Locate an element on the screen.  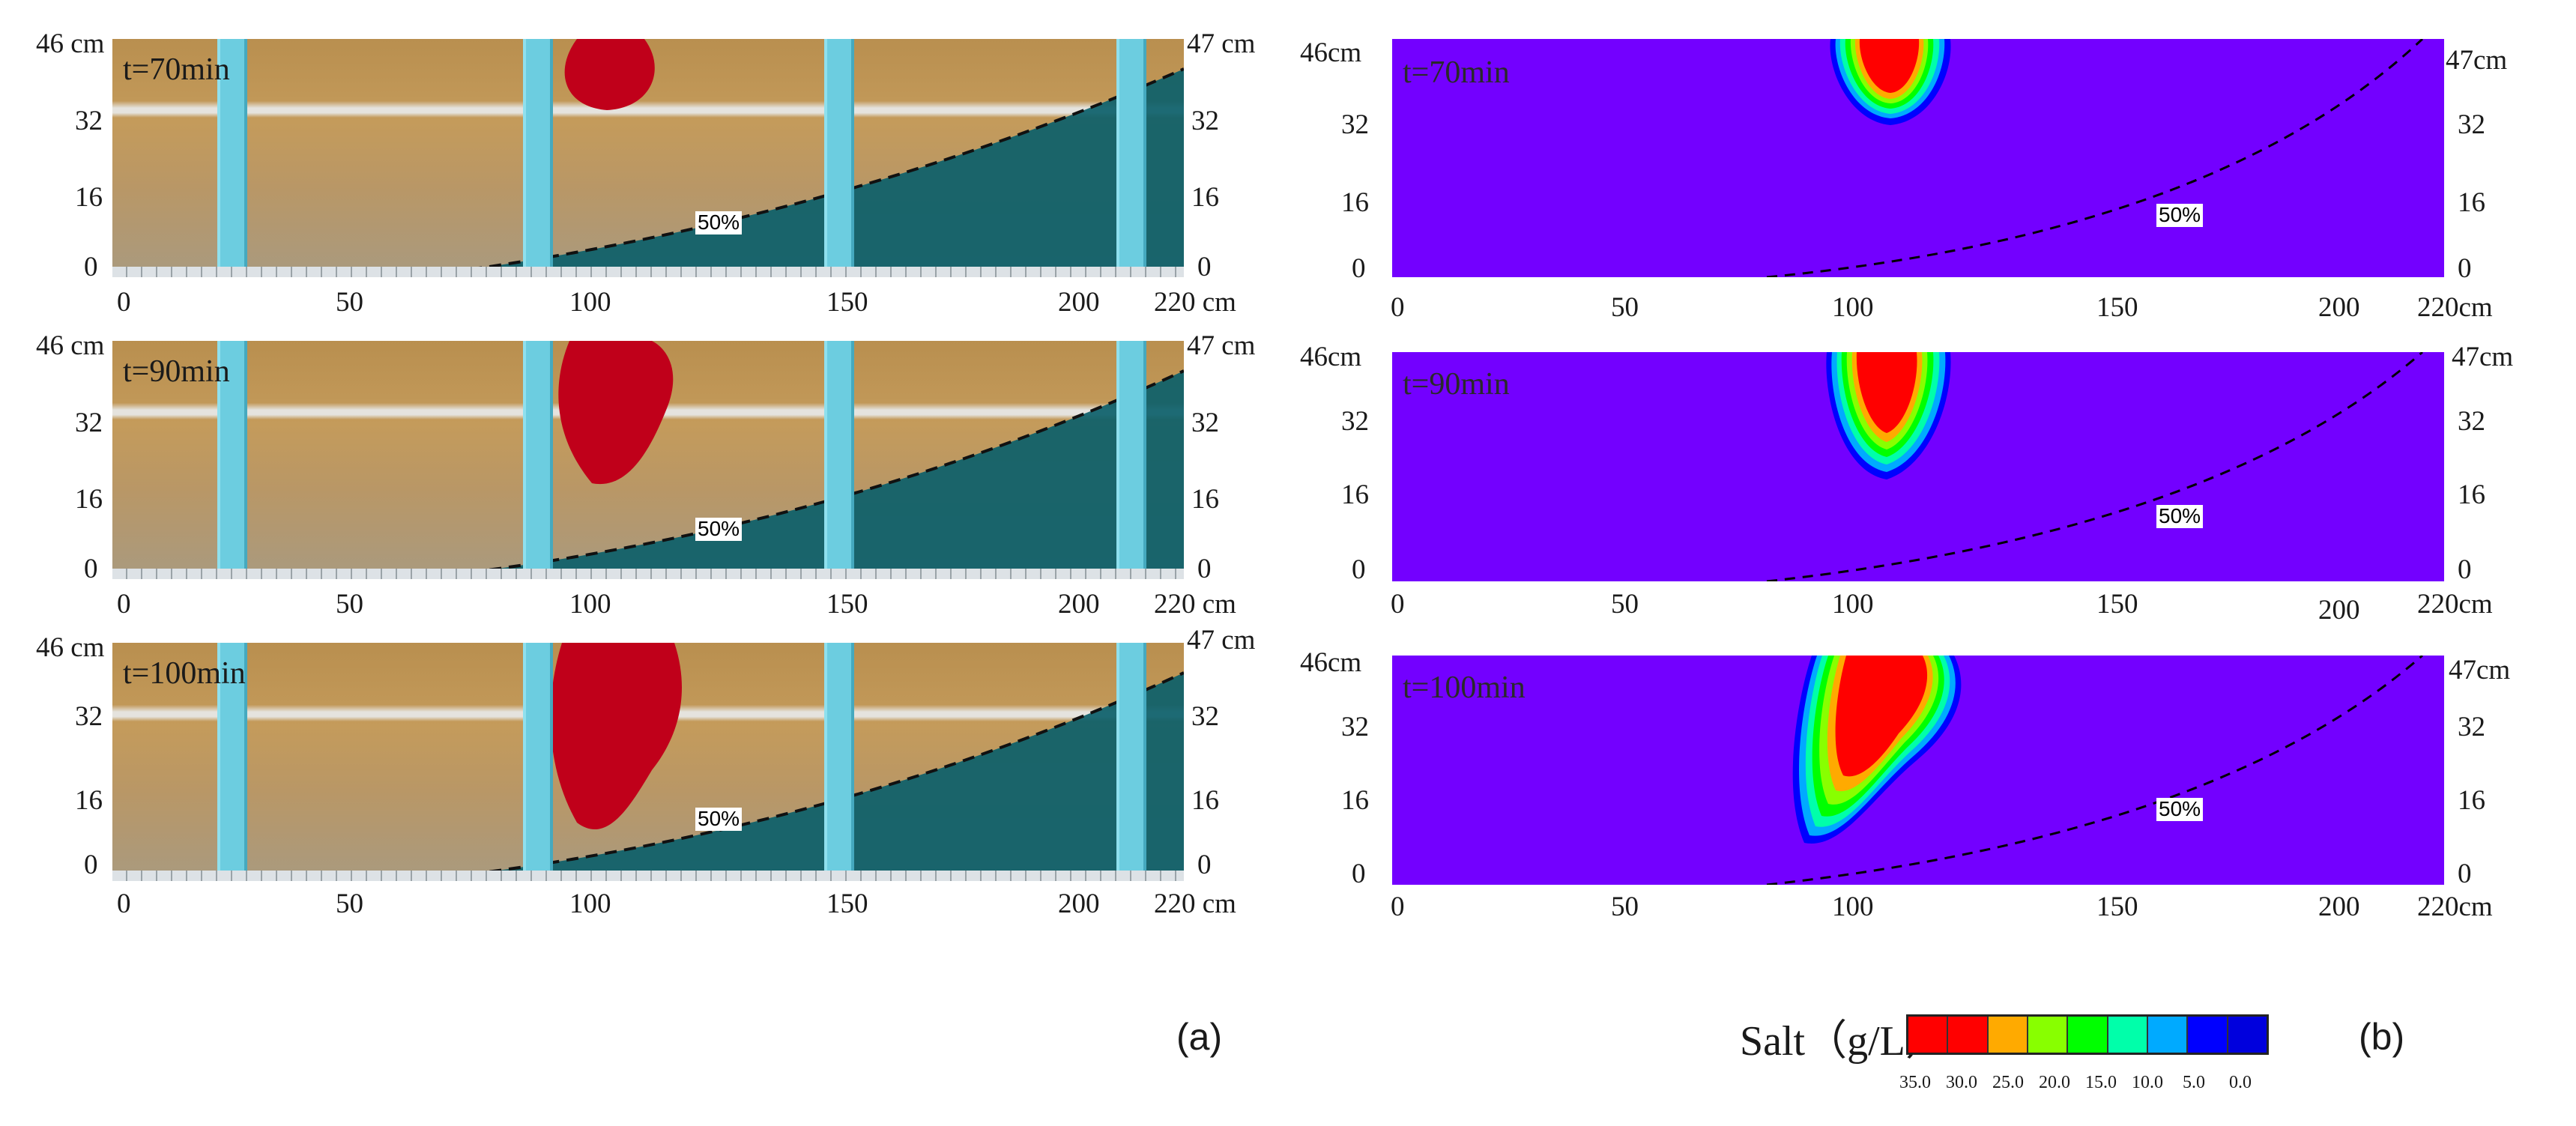
legend-tick: 10.0 is located at coordinates (2147, 1082).